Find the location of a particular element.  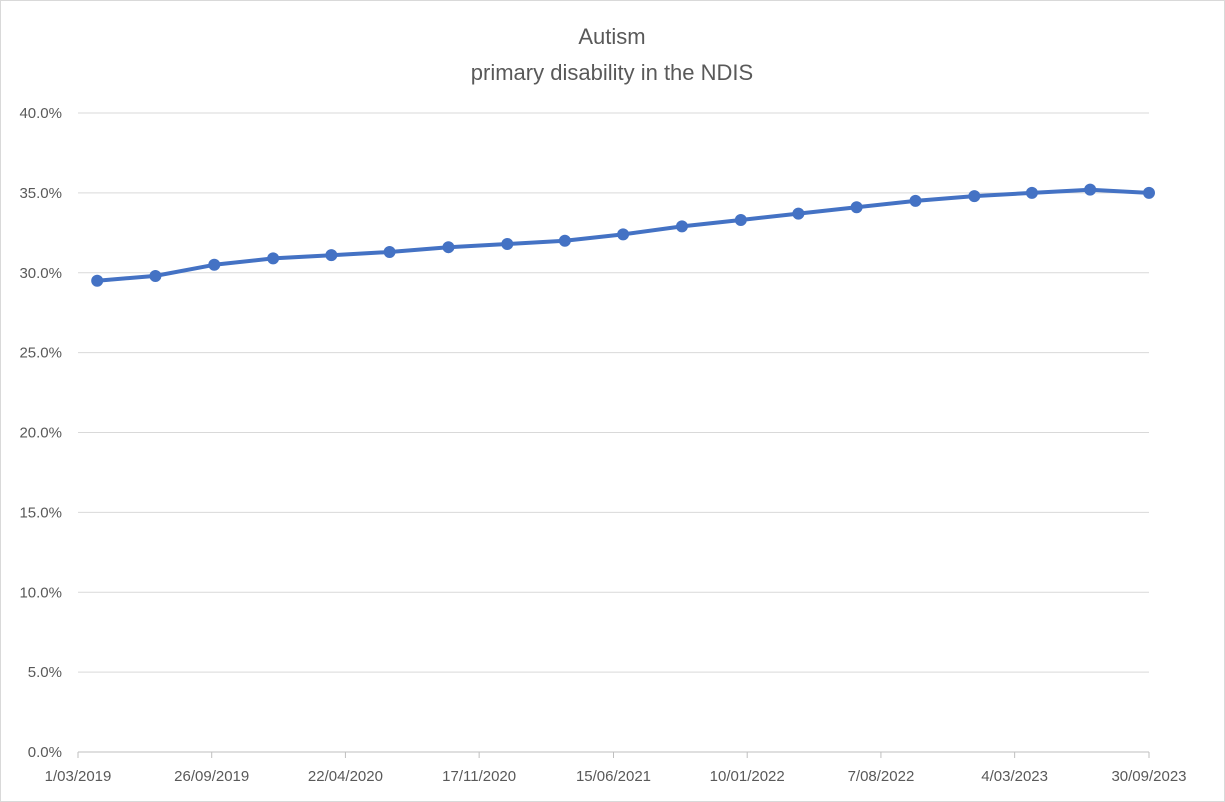

x-tick-label: 22/04/2020 is located at coordinates (345, 776).